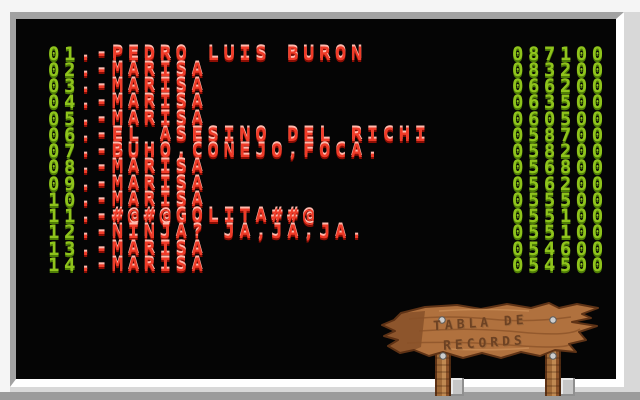 The width and height of the screenshot is (640, 400). What do you see at coordinates (560, 118) in the screenshot?
I see `score-value: 060500` at bounding box center [560, 118].